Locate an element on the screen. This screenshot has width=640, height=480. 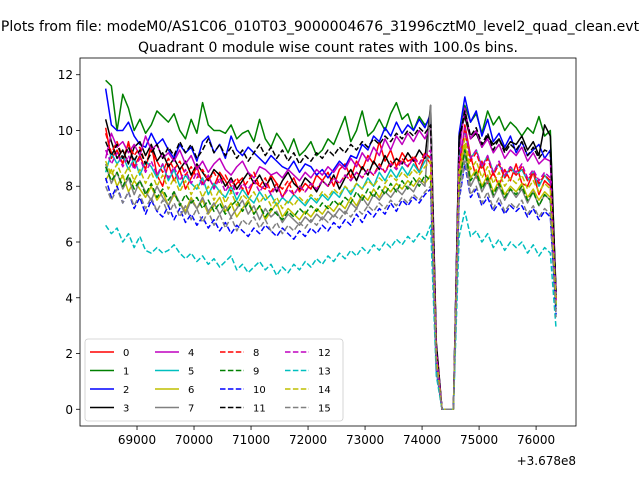
legend-box is located at coordinates (214, 380).